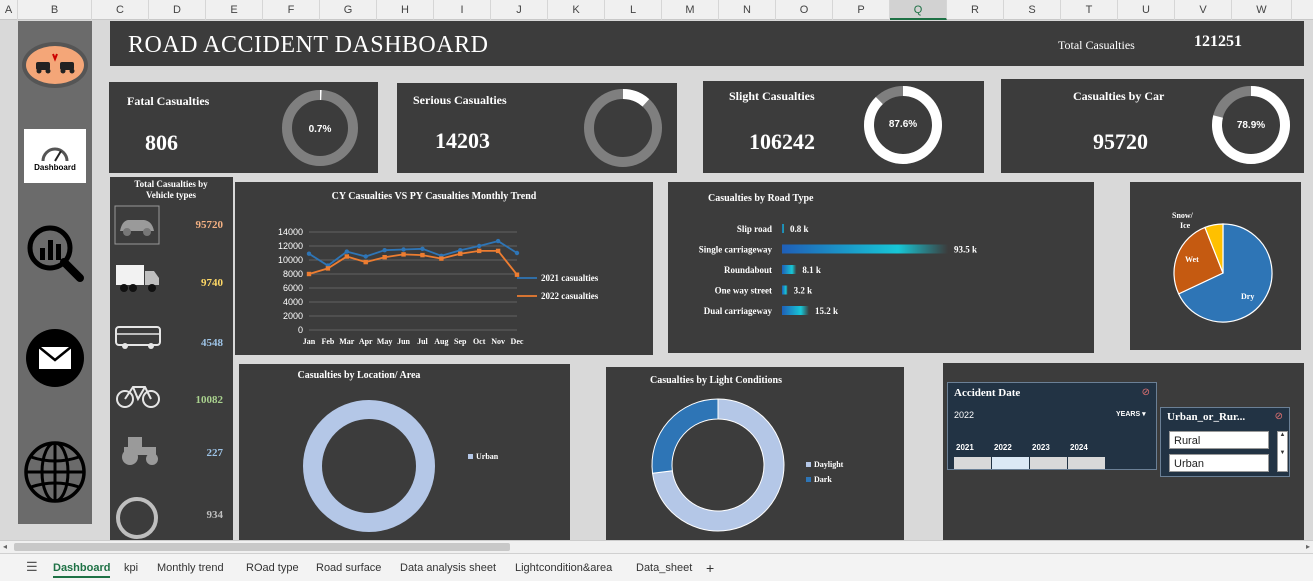 Image resolution: width=1313 pixels, height=581 pixels. What do you see at coordinates (262, 547) in the screenshot?
I see `scroll-thumb` at bounding box center [262, 547].